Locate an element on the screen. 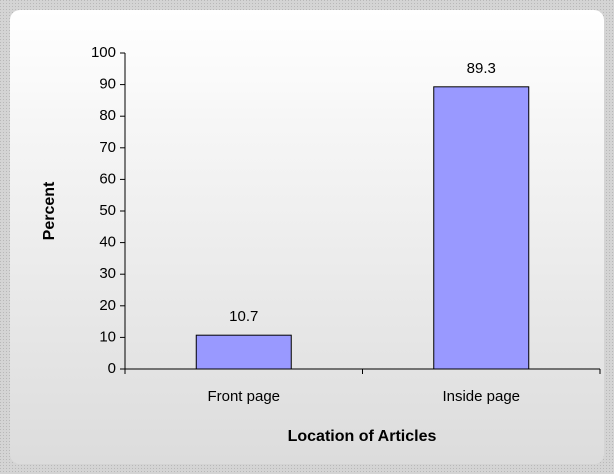 The width and height of the screenshot is (614, 474). x-axis-title: Location of Articles is located at coordinates (362, 436).